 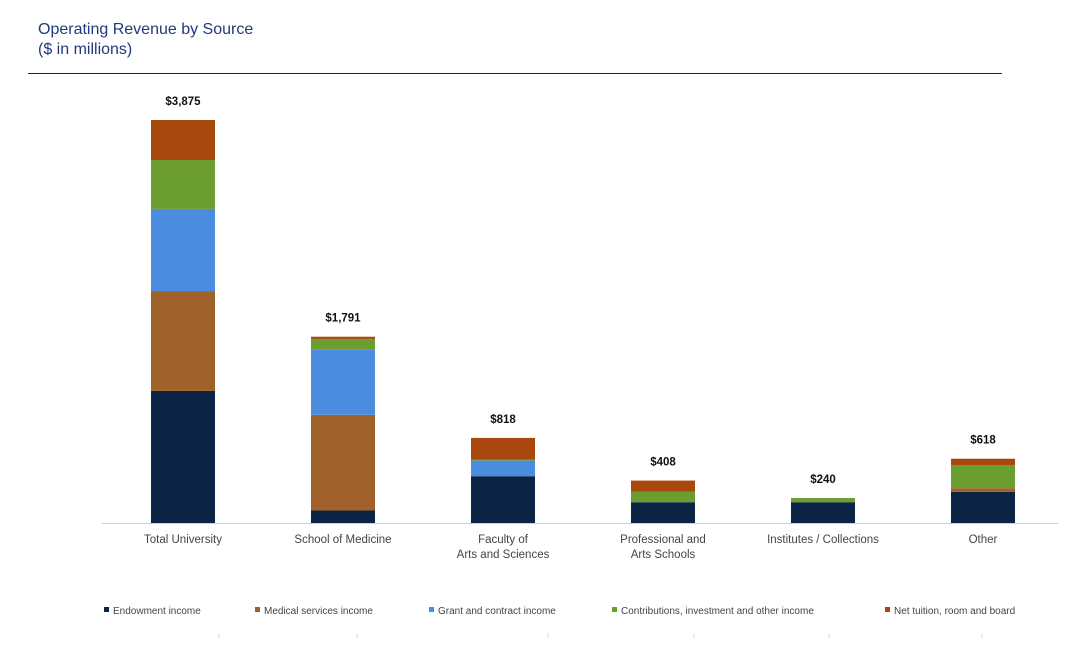 What do you see at coordinates (343, 344) in the screenshot?
I see `bar-segment-school-of-medicine-contributions-investment-and-other-income` at bounding box center [343, 344].